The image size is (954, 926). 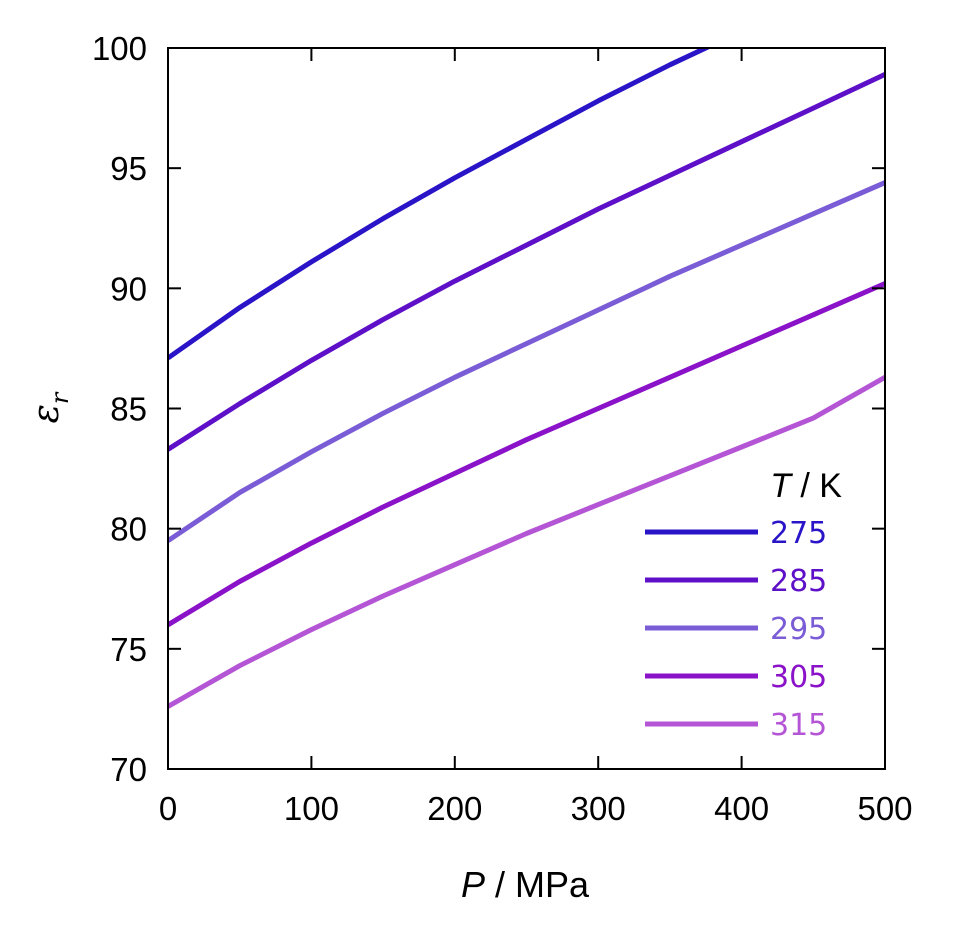 What do you see at coordinates (736, 581) in the screenshot?
I see `legend-item-285: 285` at bounding box center [736, 581].